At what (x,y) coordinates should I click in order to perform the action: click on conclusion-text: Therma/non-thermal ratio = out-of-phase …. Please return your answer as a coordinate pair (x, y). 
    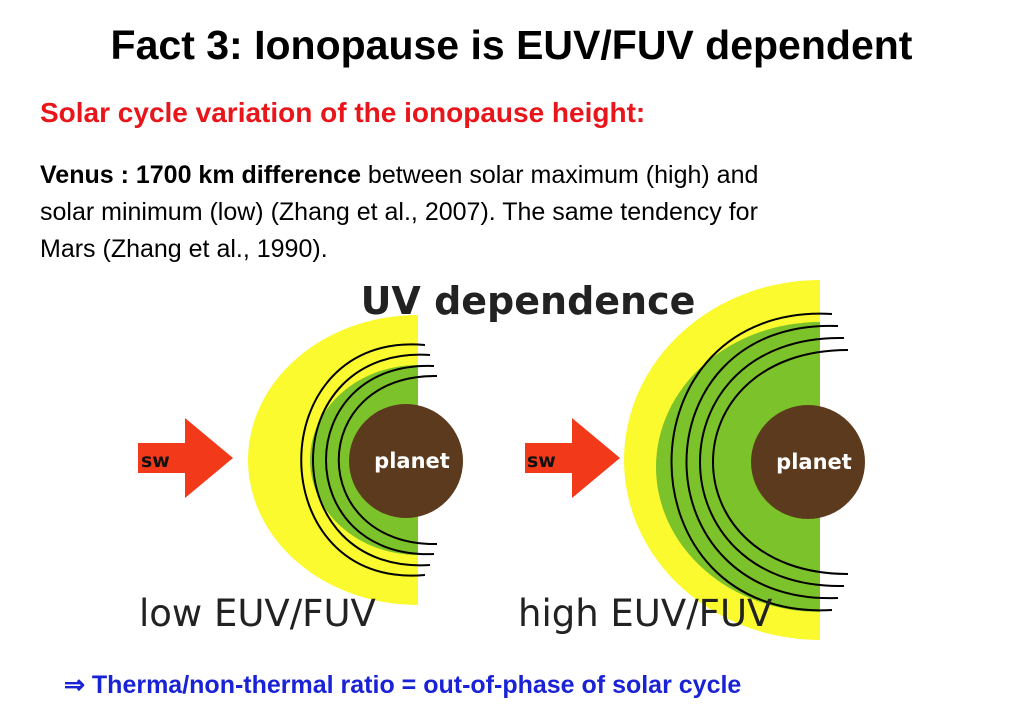
    Looking at the image, I should click on (413, 685).